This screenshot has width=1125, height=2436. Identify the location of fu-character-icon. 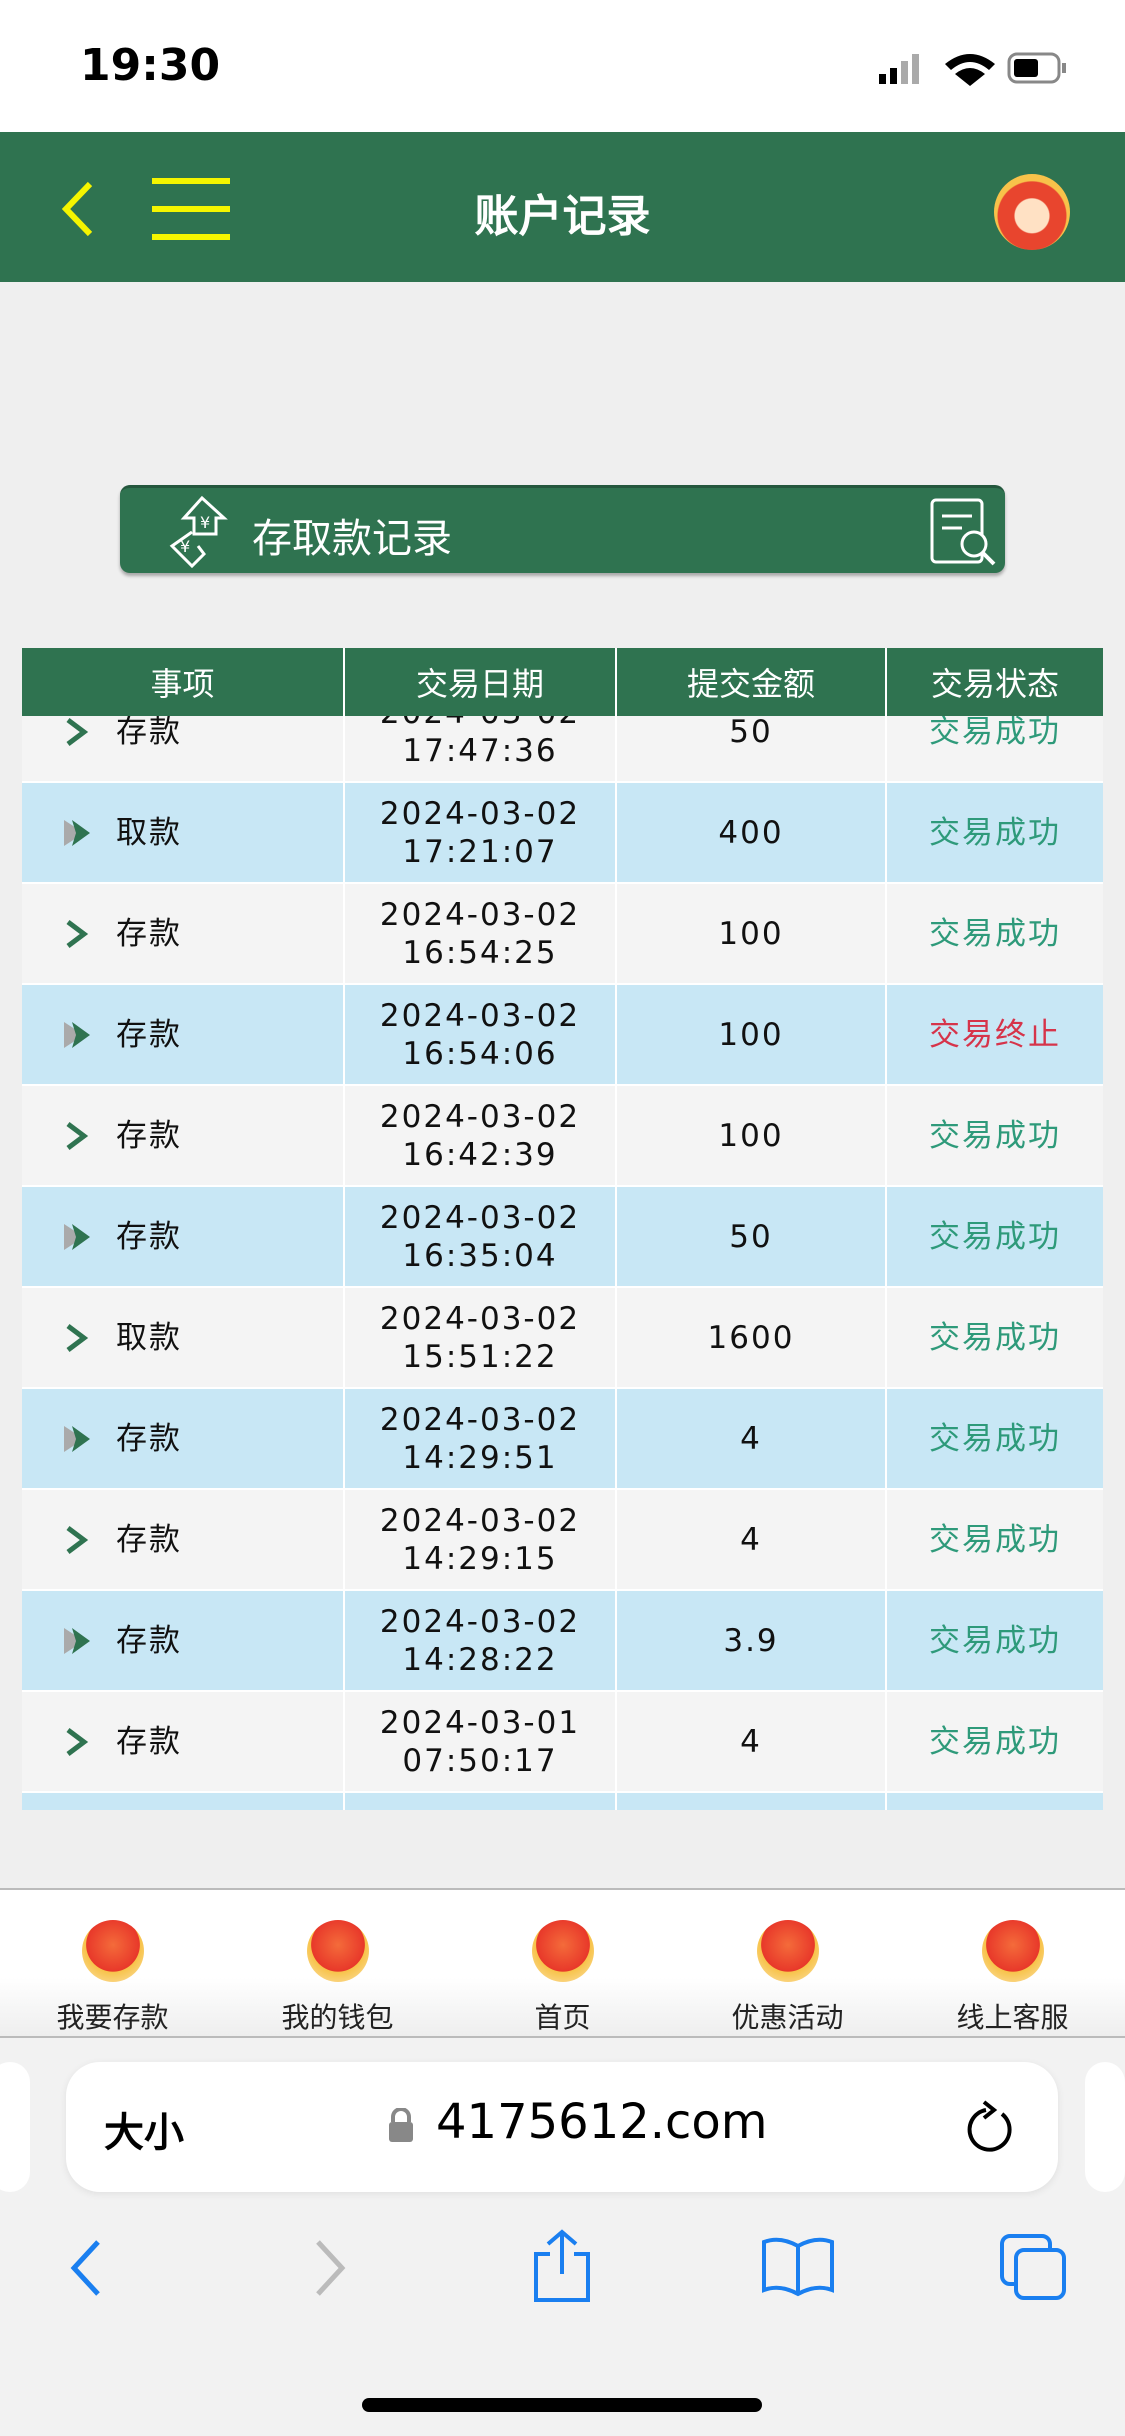
(1012, 1951).